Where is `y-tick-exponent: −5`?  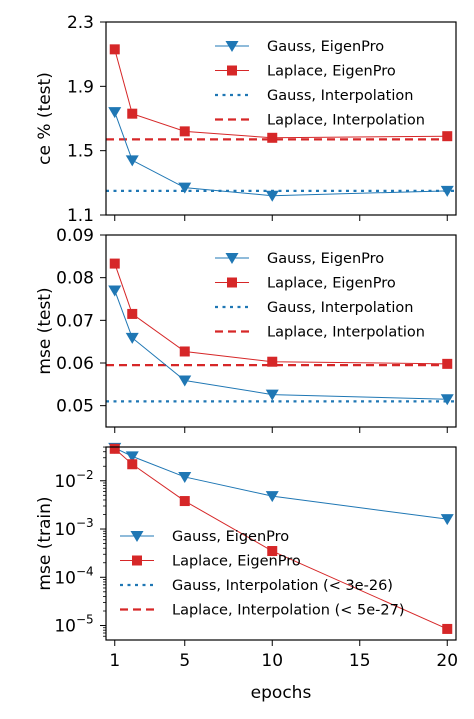 y-tick-exponent: −5 is located at coordinates (85, 620).